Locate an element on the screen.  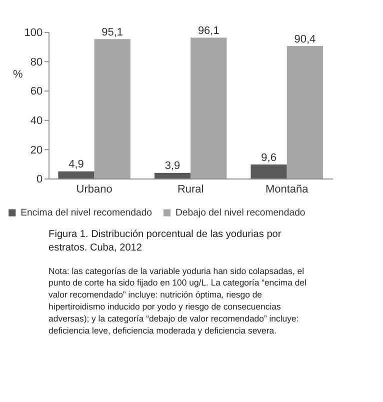
x-tick-label: Rural is located at coordinates (190, 190).